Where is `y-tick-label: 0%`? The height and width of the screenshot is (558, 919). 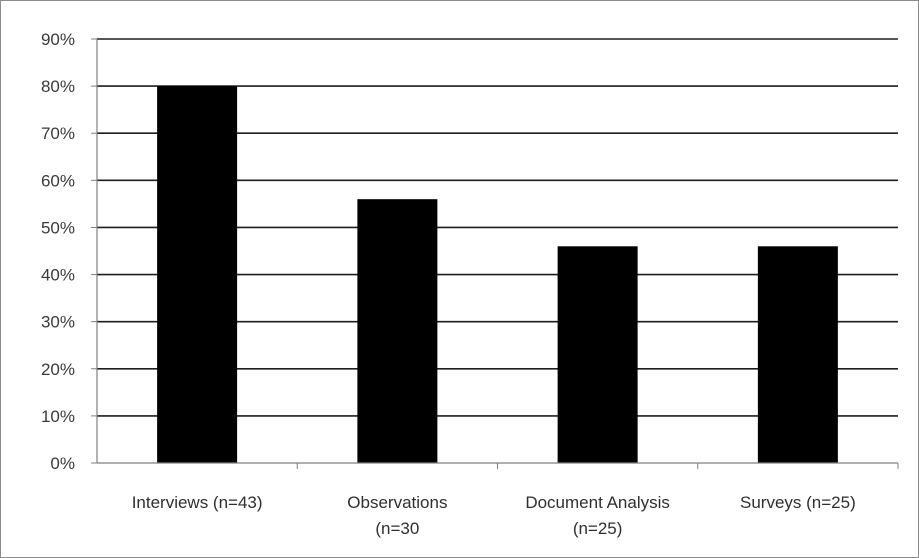 y-tick-label: 0% is located at coordinates (62, 463).